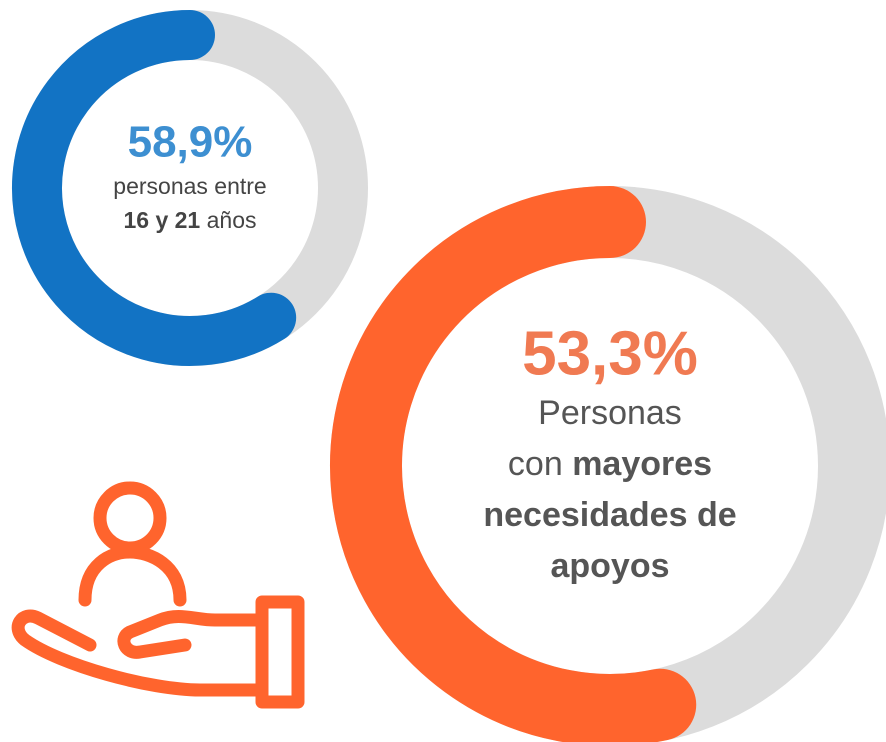  I want to click on caption-line: con mayores, so click(610, 464).